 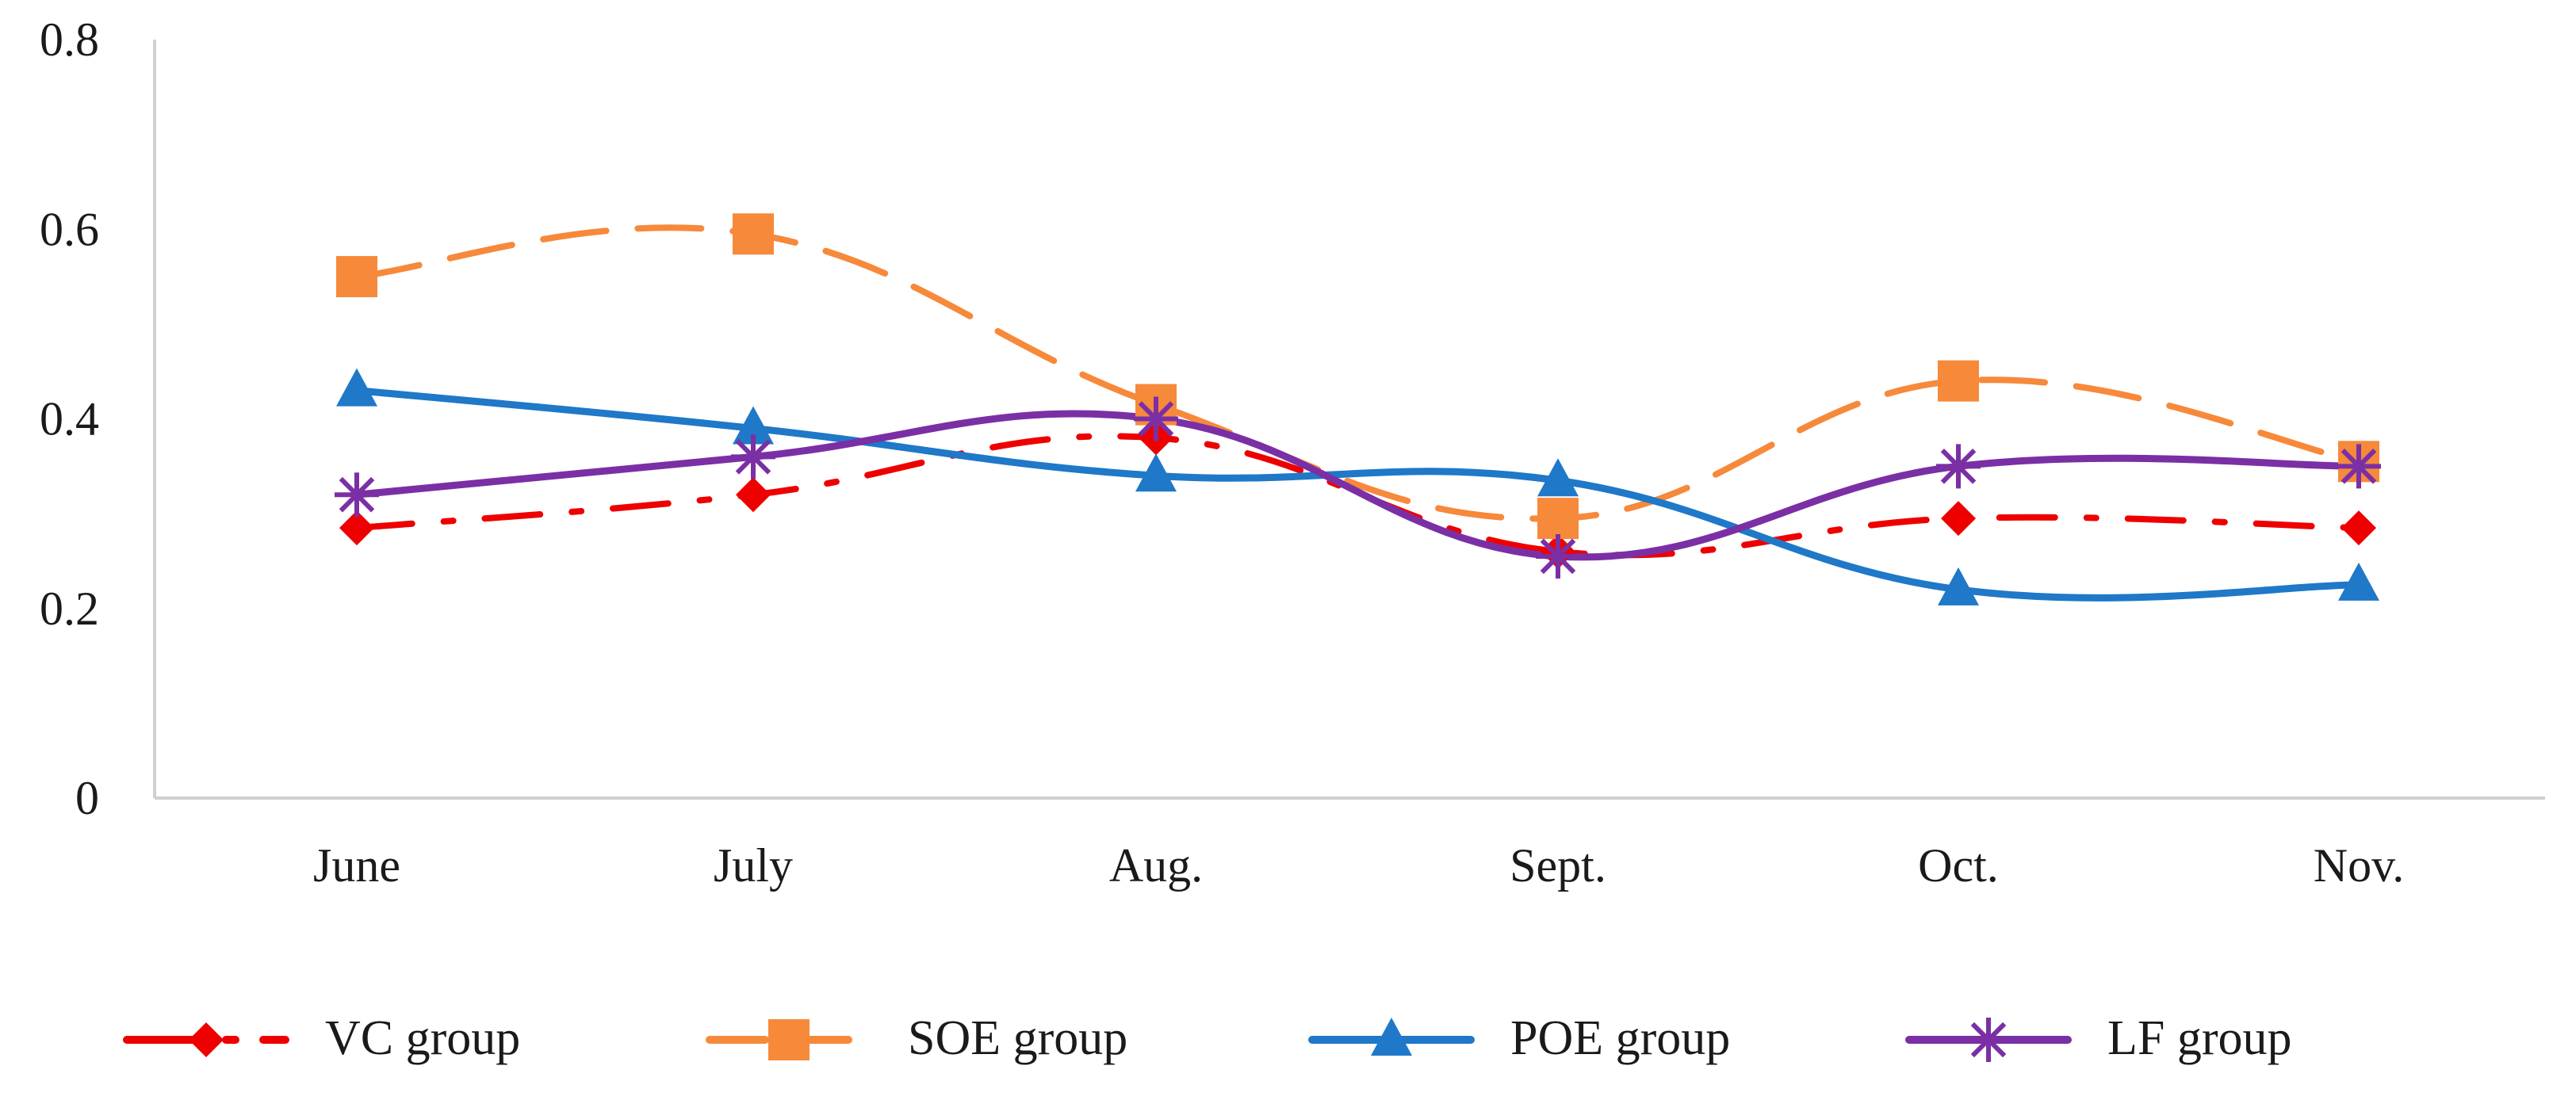 I want to click on x-tick-label: July, so click(x=753, y=865).